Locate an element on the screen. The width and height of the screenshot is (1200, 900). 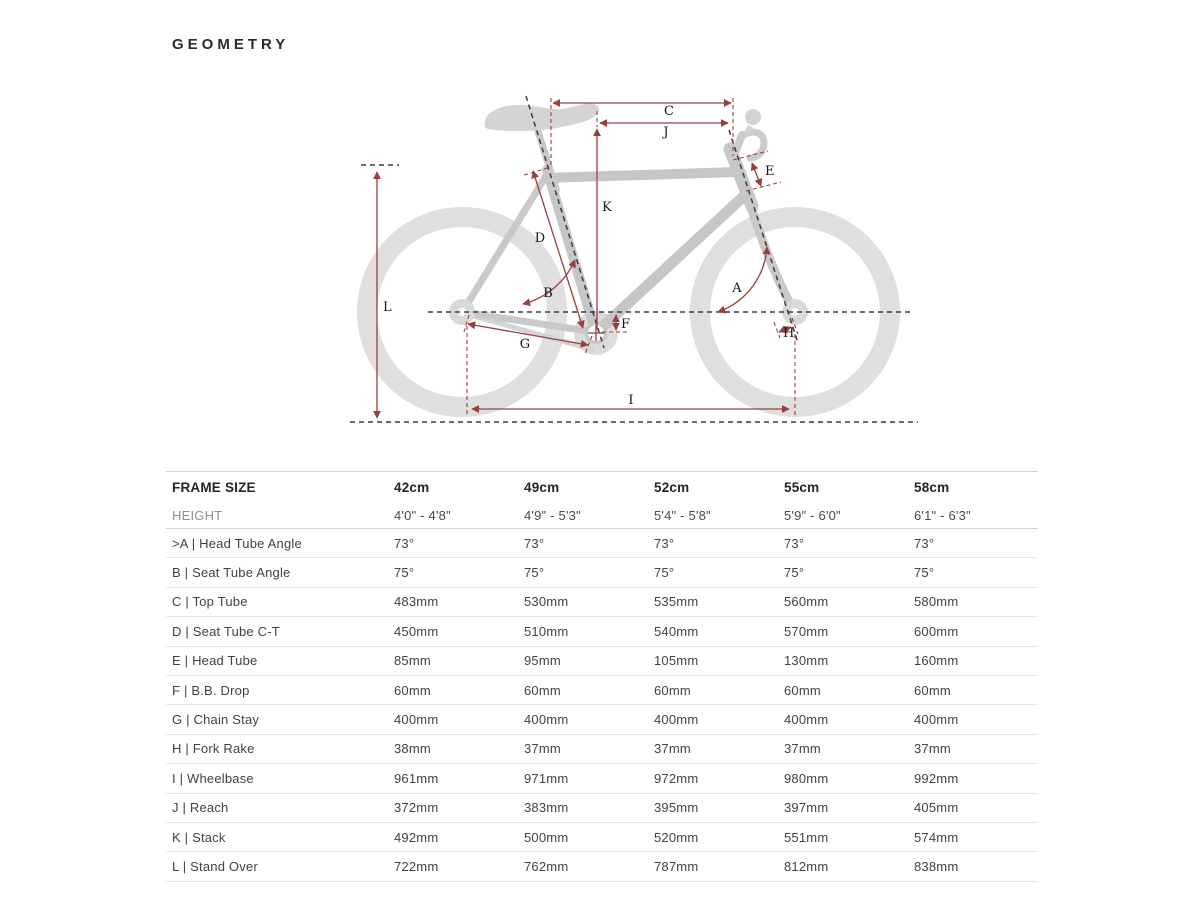
row-value: 395mm is located at coordinates (676, 808).